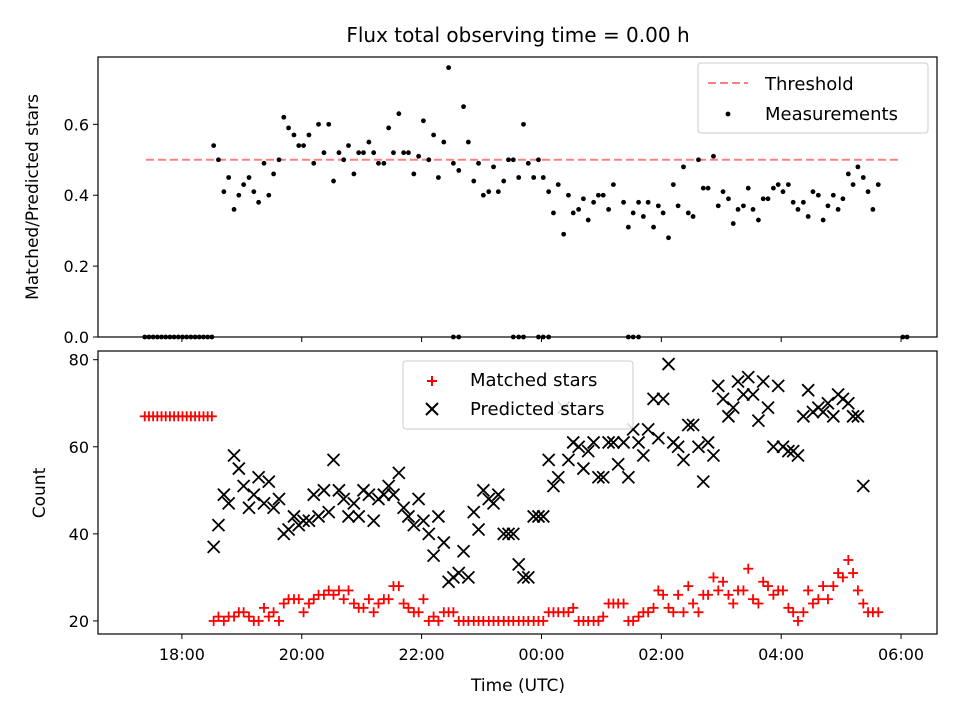 Image resolution: width=960 pixels, height=720 pixels. What do you see at coordinates (661, 654) in the screenshot?
I see `bottom-xtick-label: 02:00` at bounding box center [661, 654].